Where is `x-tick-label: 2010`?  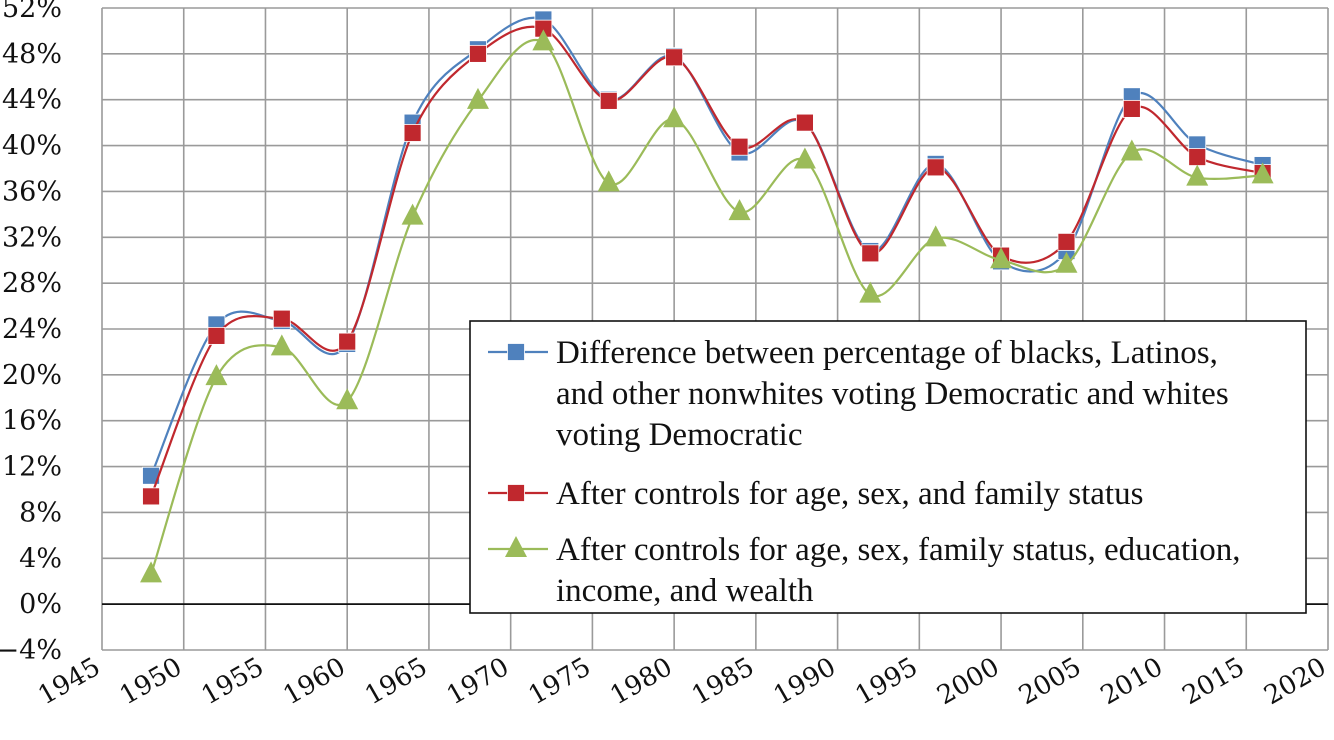
x-tick-label: 2010 is located at coordinates (1132, 681).